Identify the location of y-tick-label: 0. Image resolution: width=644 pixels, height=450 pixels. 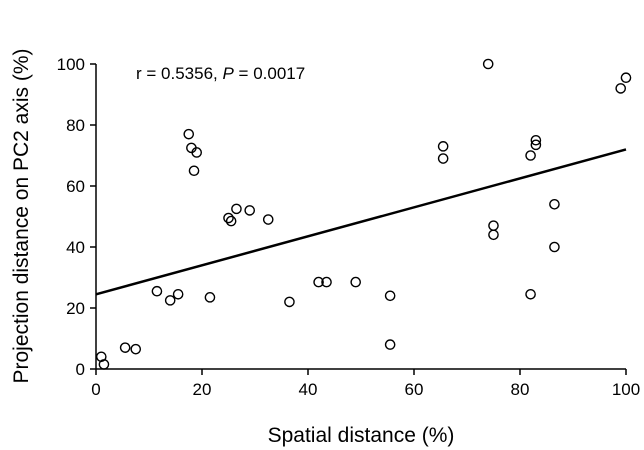
(80, 369).